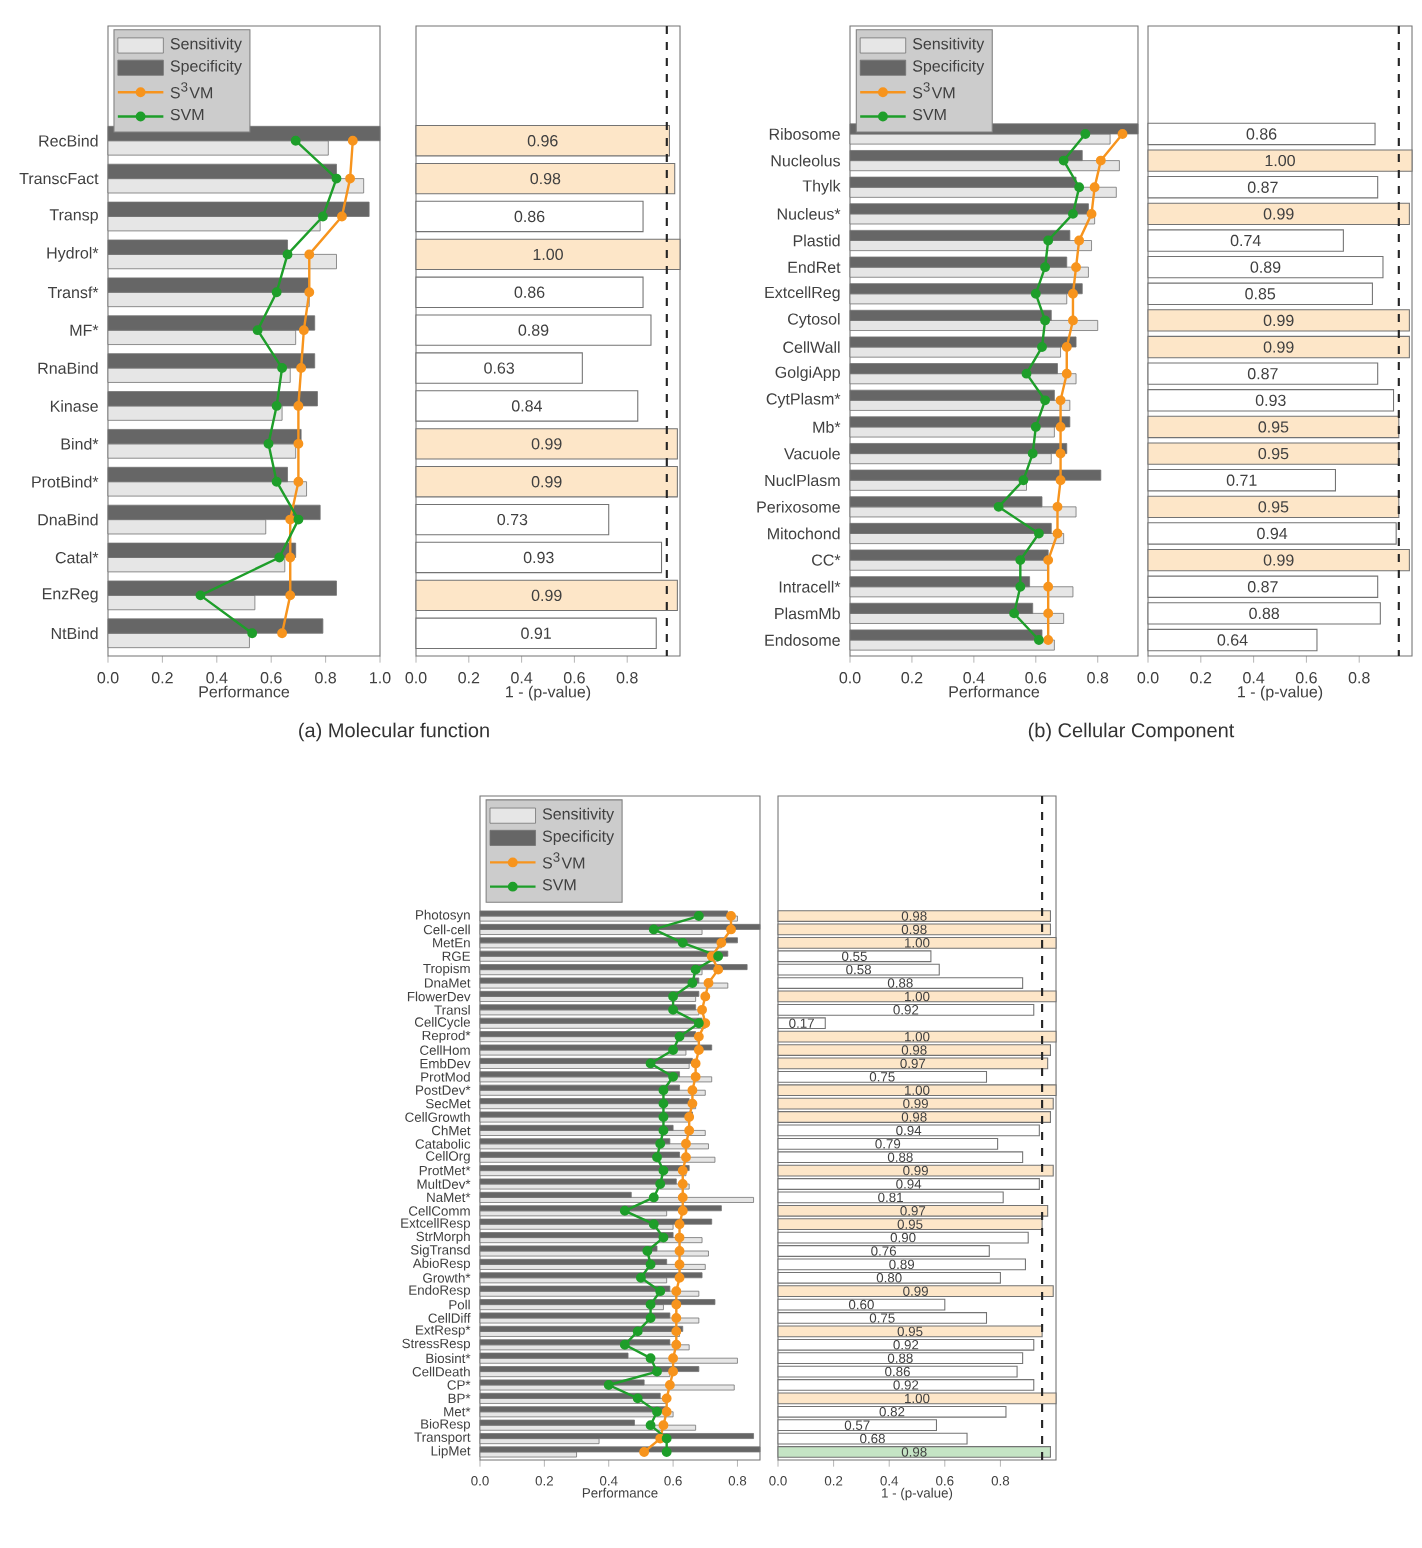 The image size is (1422, 1548). Describe the element at coordinates (814, 267) in the screenshot. I see `y-tick-label: EndRet` at that location.